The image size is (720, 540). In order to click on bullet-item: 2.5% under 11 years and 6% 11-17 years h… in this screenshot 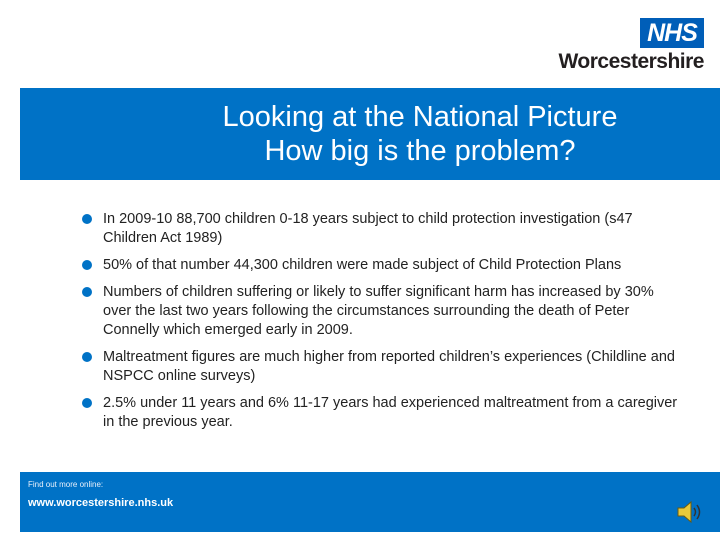, I will do `click(382, 413)`.